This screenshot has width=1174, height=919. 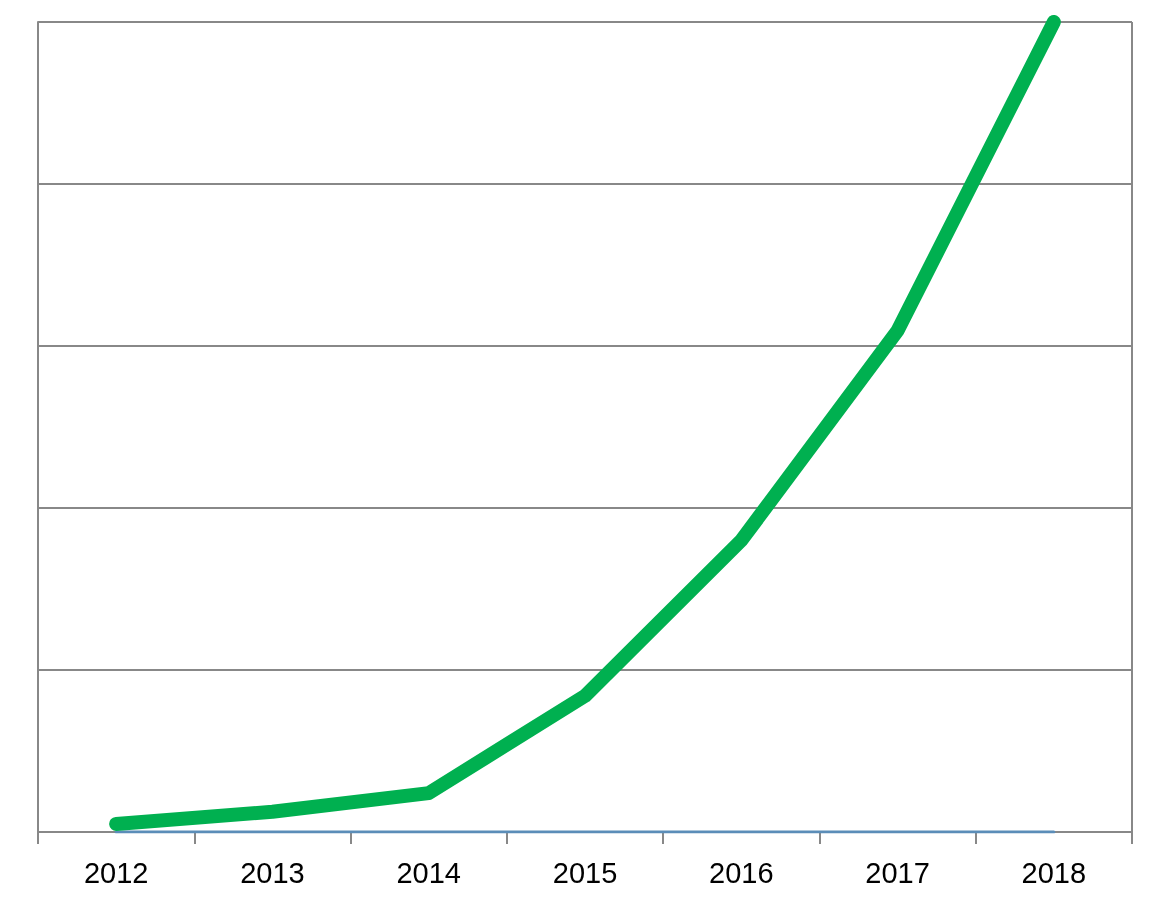 I want to click on x-tick-label: 2016, so click(x=741, y=872).